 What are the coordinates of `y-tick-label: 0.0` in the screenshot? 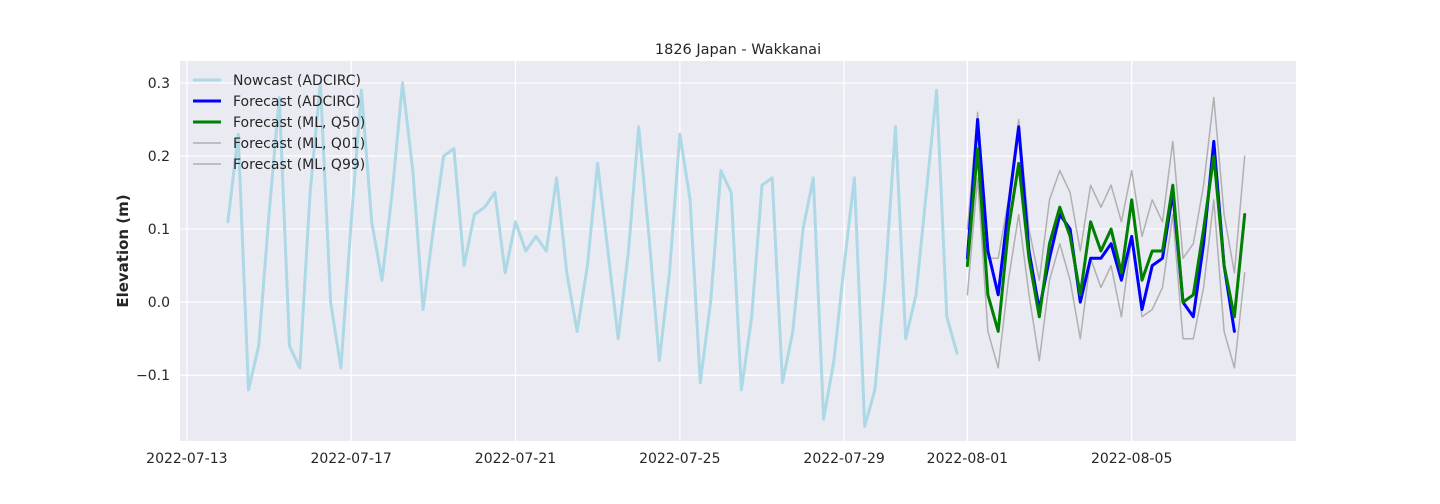 It's located at (159, 303).